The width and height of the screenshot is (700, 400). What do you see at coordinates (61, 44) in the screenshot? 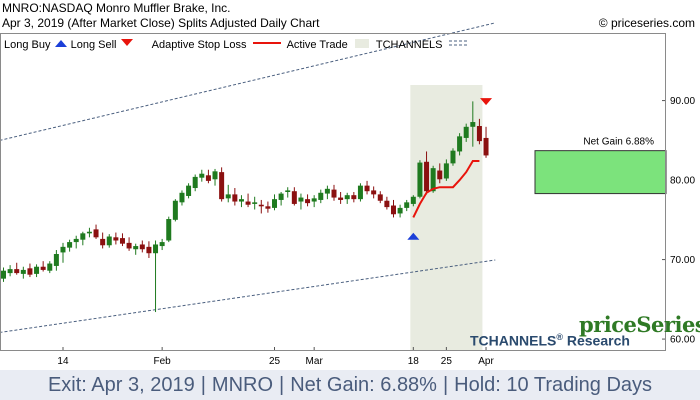
I see `up-arrow-icon` at bounding box center [61, 44].